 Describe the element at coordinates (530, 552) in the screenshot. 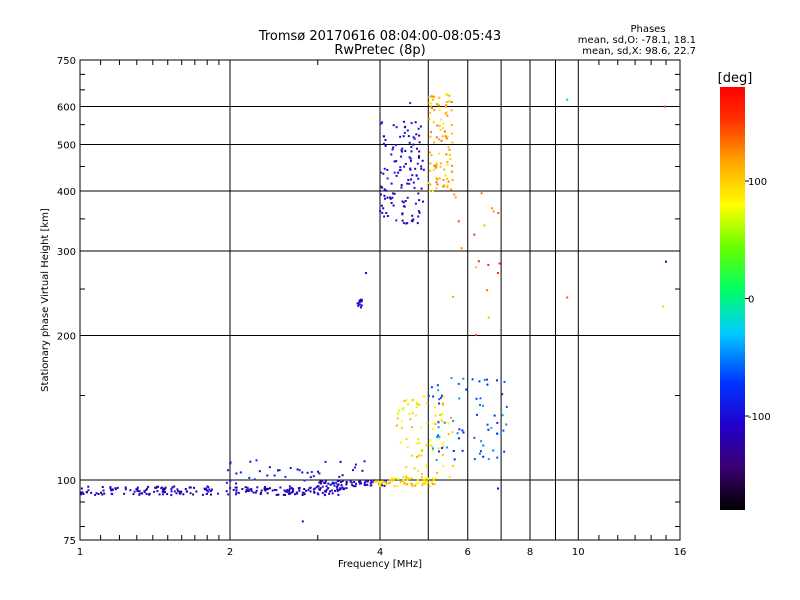

I see `x-tick-label: 8` at that location.